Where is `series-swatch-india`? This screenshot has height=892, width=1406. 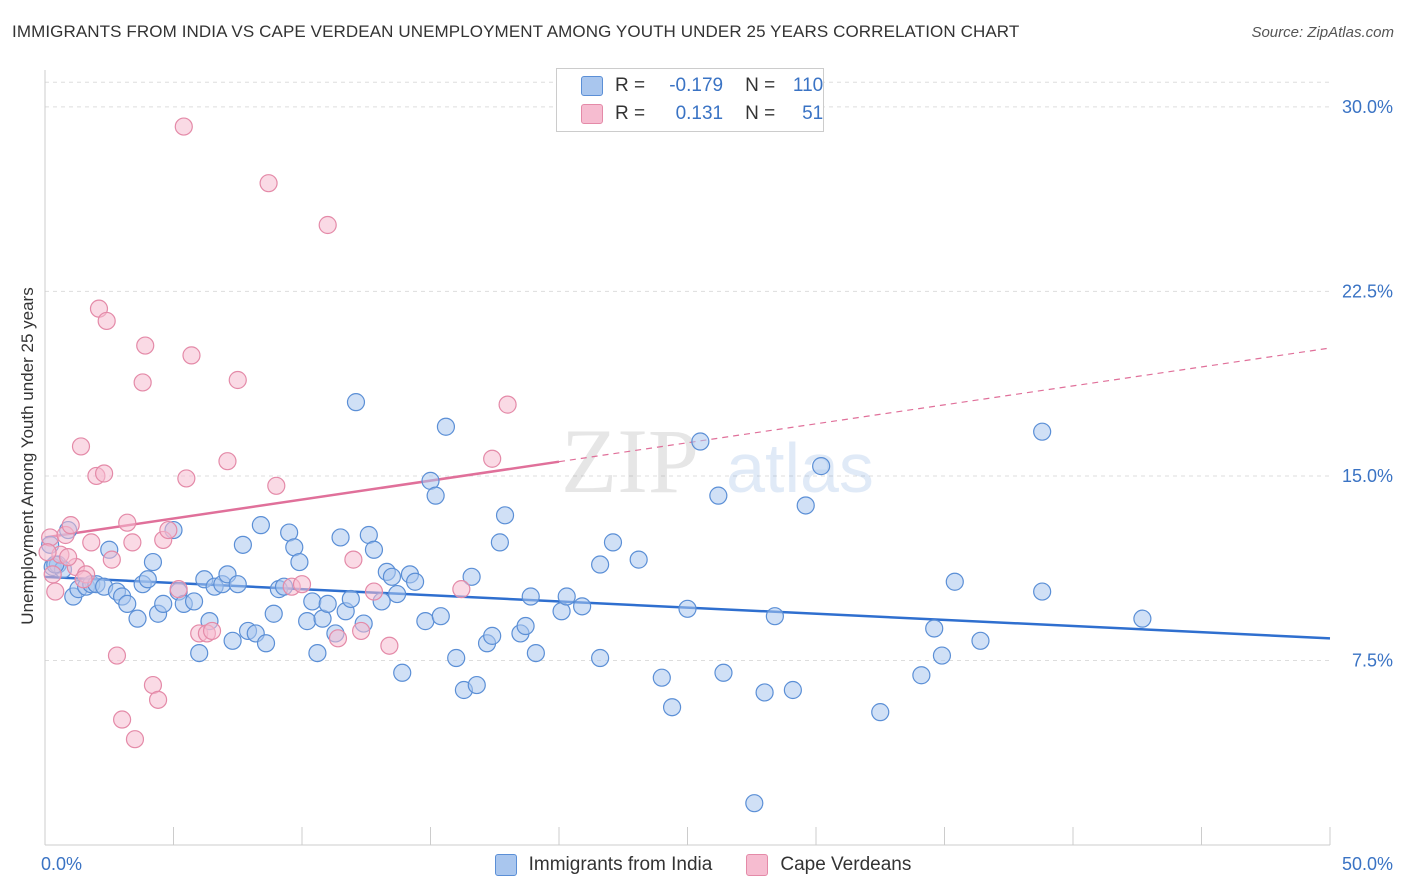 series-swatch-india is located at coordinates (505, 865).